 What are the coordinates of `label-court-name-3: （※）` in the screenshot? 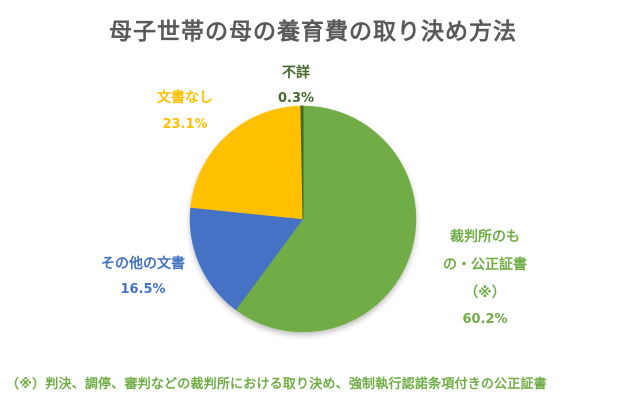 It's located at (485, 293).